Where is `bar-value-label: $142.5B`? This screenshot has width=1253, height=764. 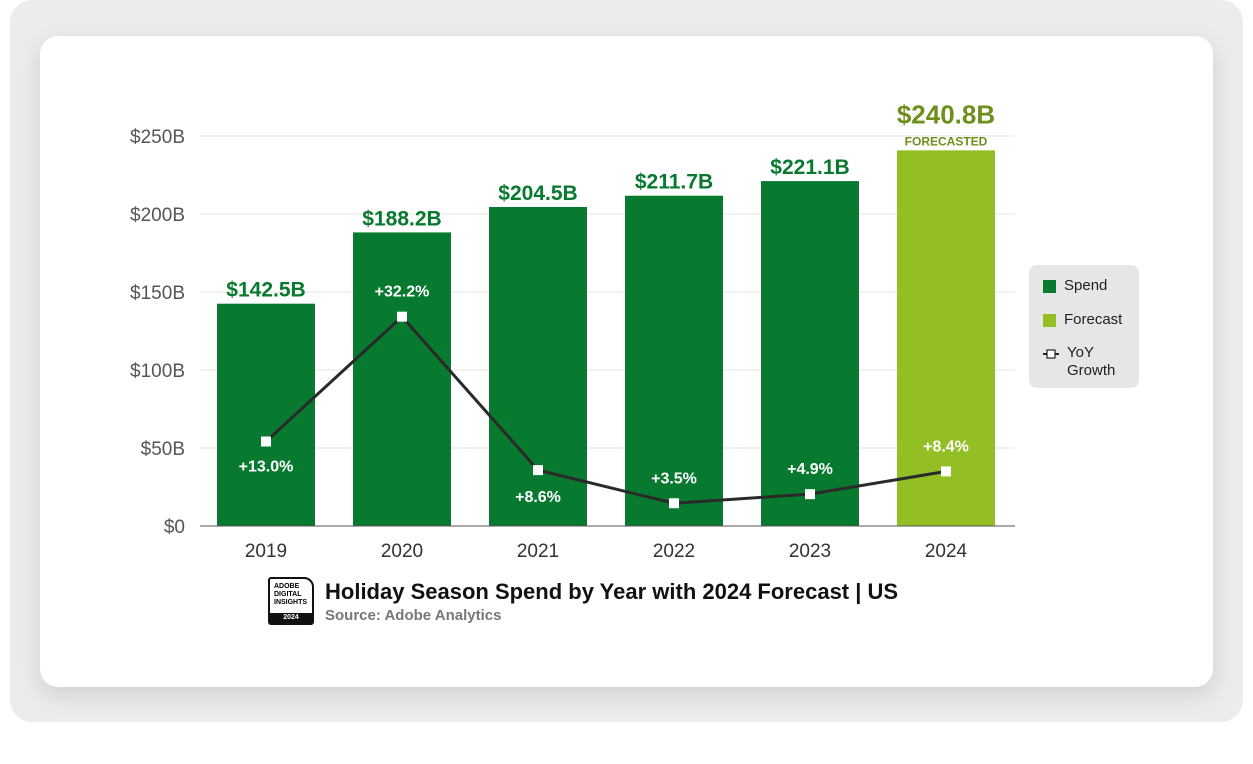 bar-value-label: $142.5B is located at coordinates (265, 290).